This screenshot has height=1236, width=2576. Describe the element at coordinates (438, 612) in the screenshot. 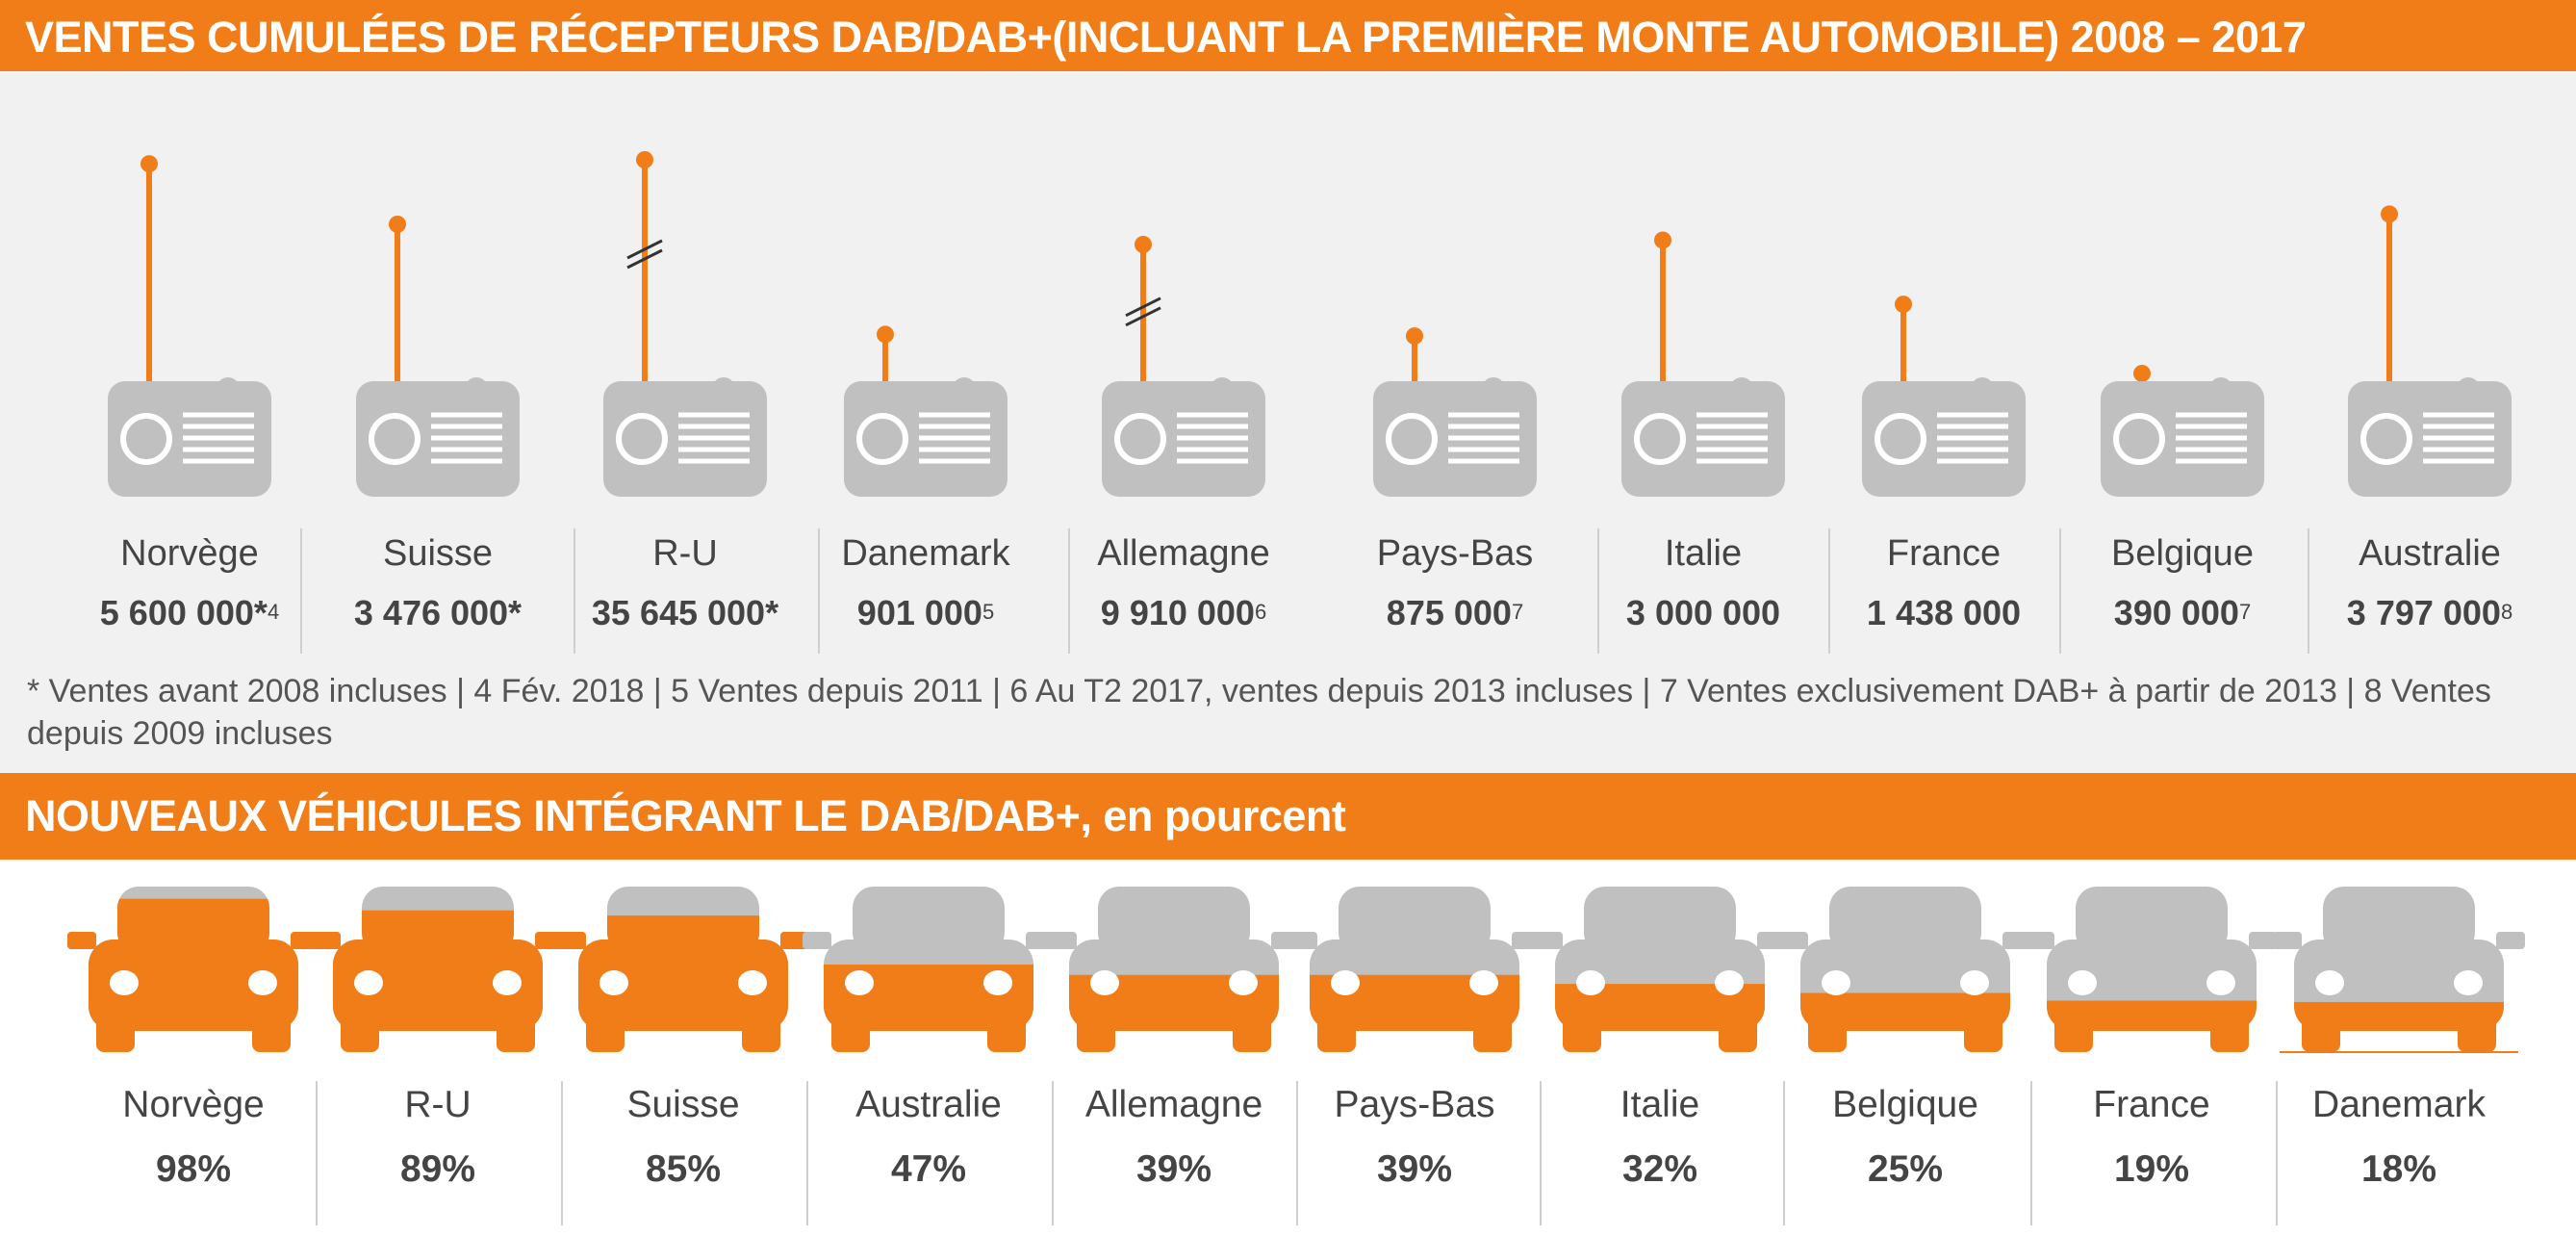

I see `sales-value: 3 476 000*` at that location.